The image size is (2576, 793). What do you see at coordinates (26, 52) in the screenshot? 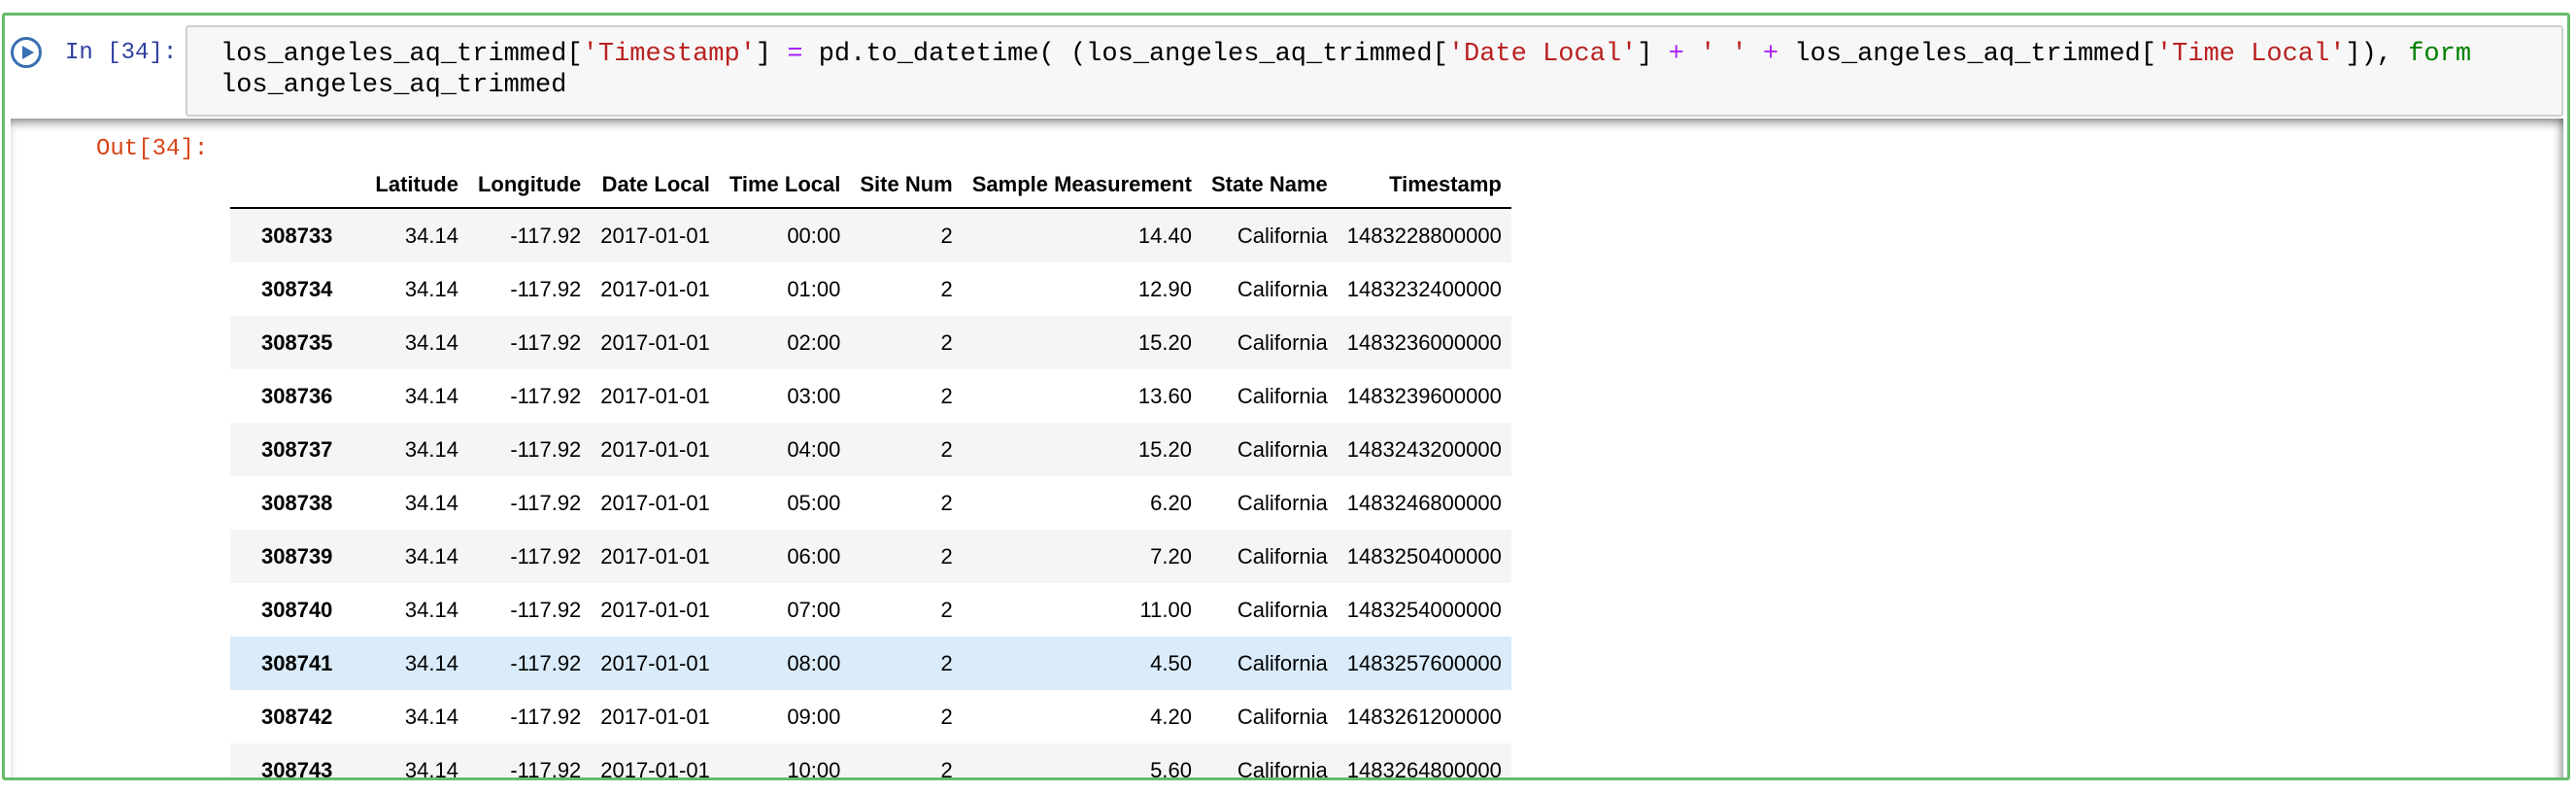
I see `run-cell-icon` at bounding box center [26, 52].